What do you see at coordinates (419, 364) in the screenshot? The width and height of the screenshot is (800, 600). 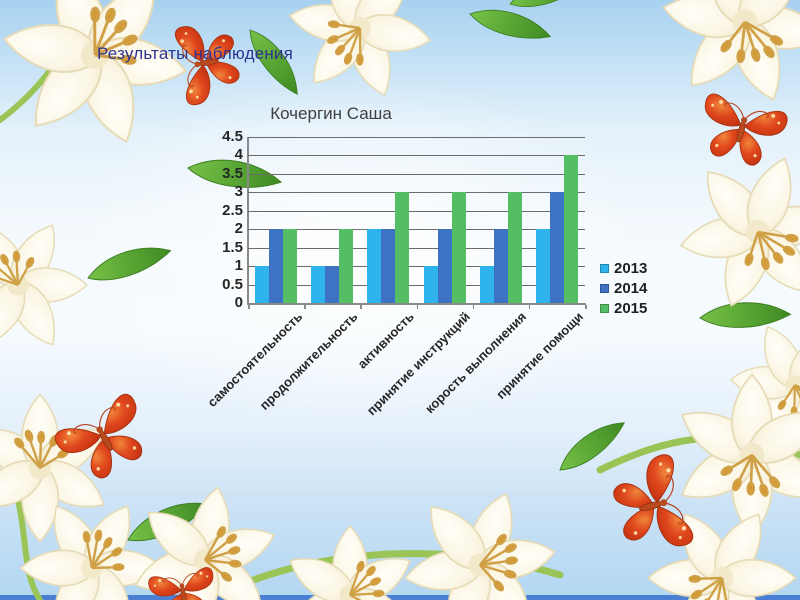 I see `category-label: принятие инструкций` at bounding box center [419, 364].